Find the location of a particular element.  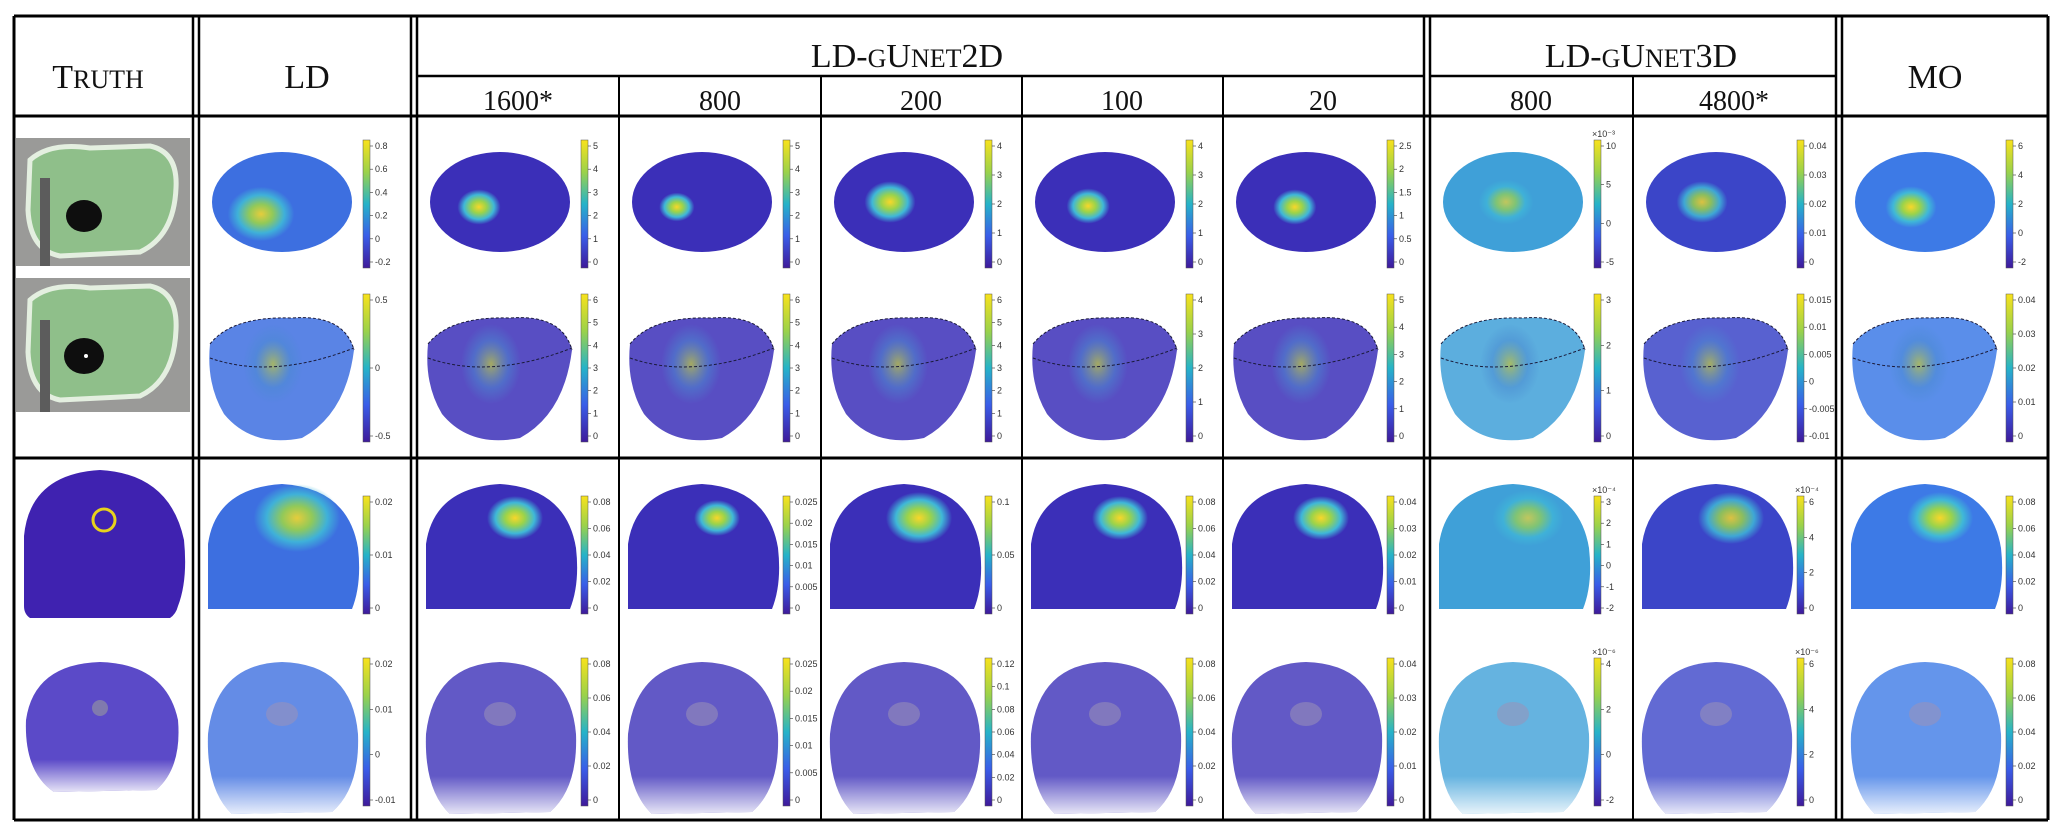

subheader-200: 200 is located at coordinates (921, 101).